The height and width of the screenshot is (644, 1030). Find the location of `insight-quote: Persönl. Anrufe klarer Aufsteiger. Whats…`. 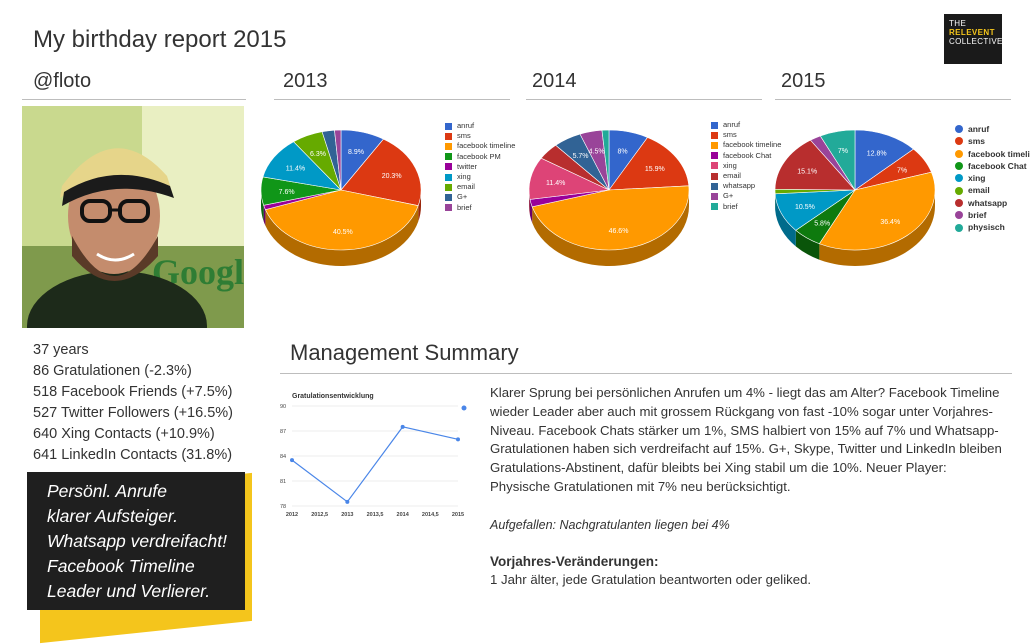

insight-quote: Persönl. Anrufe klarer Aufsteiger. Whats… is located at coordinates (136, 541).